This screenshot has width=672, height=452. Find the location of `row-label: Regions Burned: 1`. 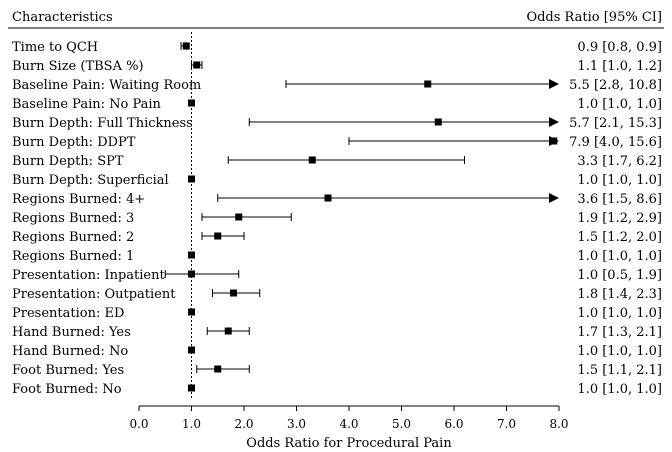

row-label: Regions Burned: 1 is located at coordinates (73, 256).